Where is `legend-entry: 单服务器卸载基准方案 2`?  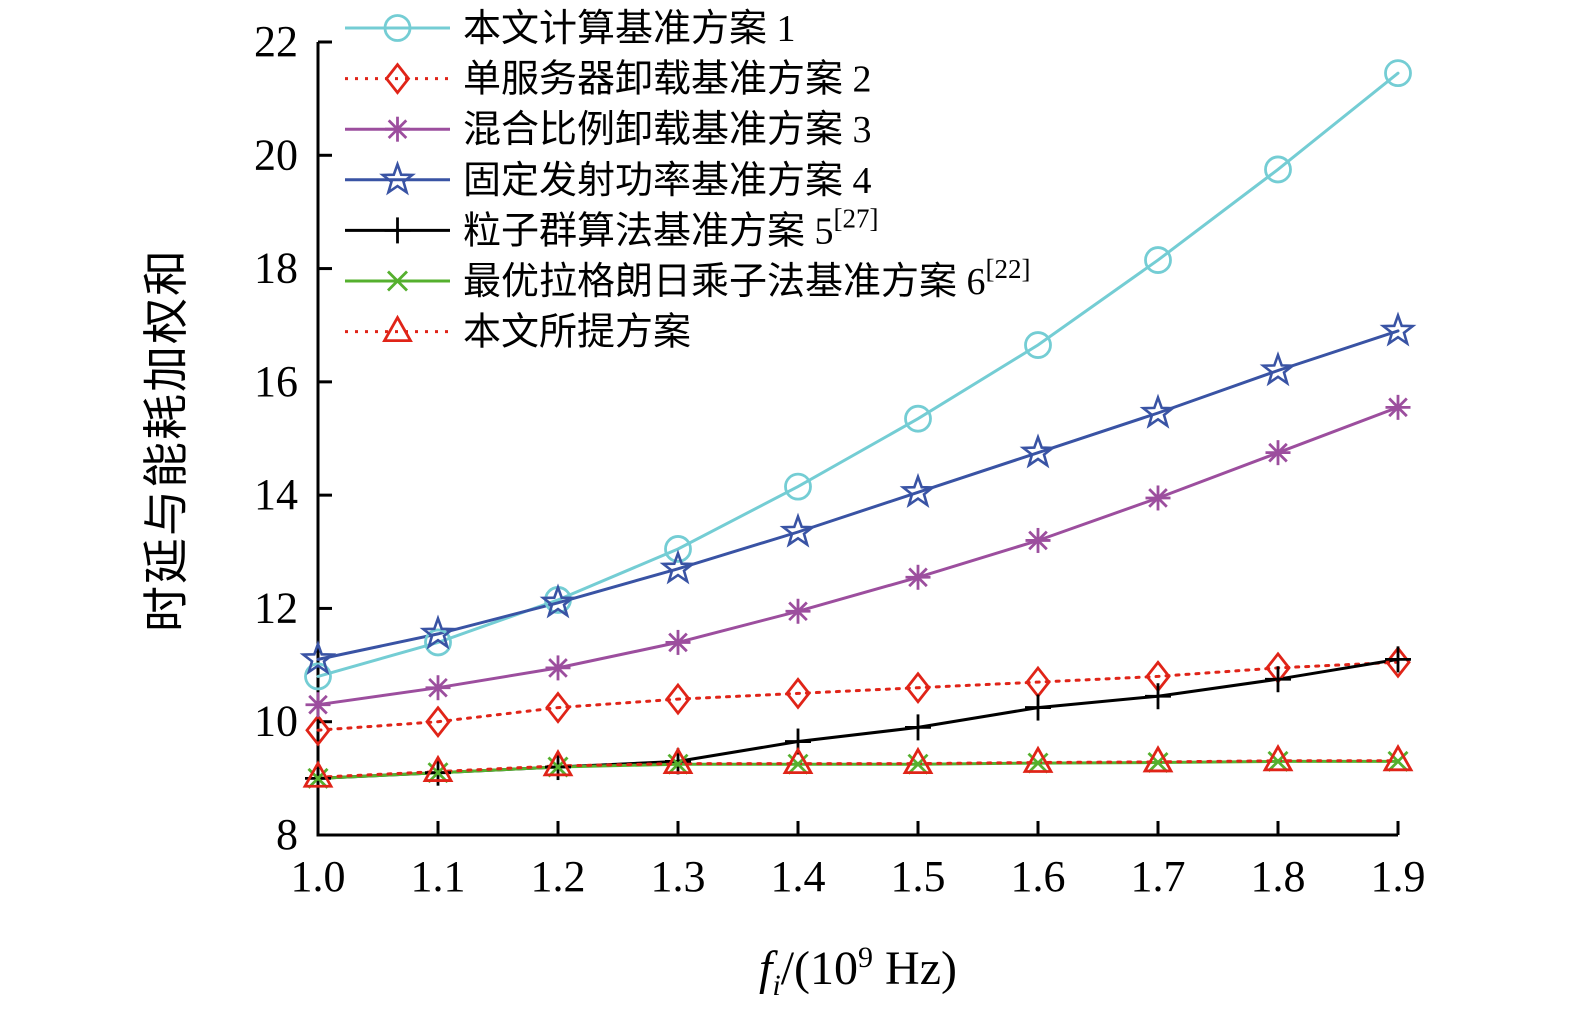 legend-entry: 单服务器卸载基准方案 2 is located at coordinates (608, 80).